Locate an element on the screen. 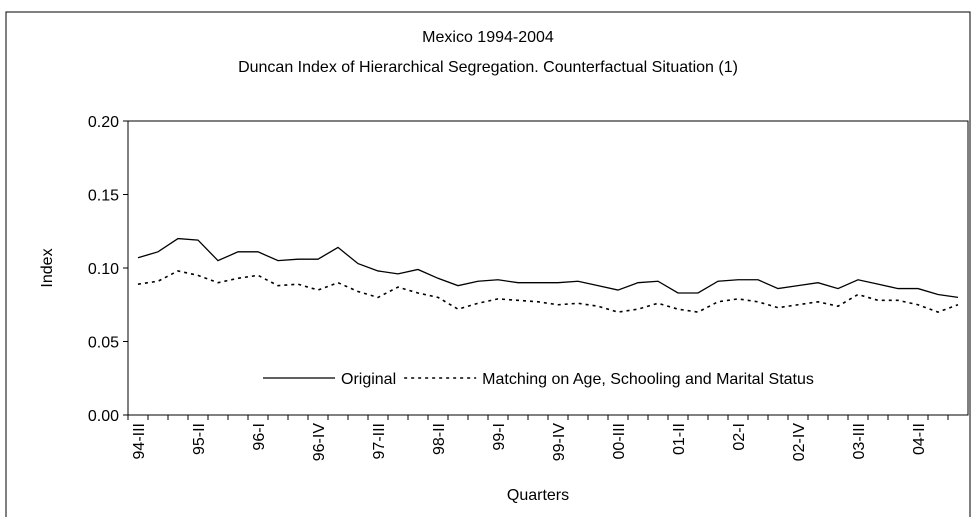  x-tick-label: 99-IV is located at coordinates (559, 442).